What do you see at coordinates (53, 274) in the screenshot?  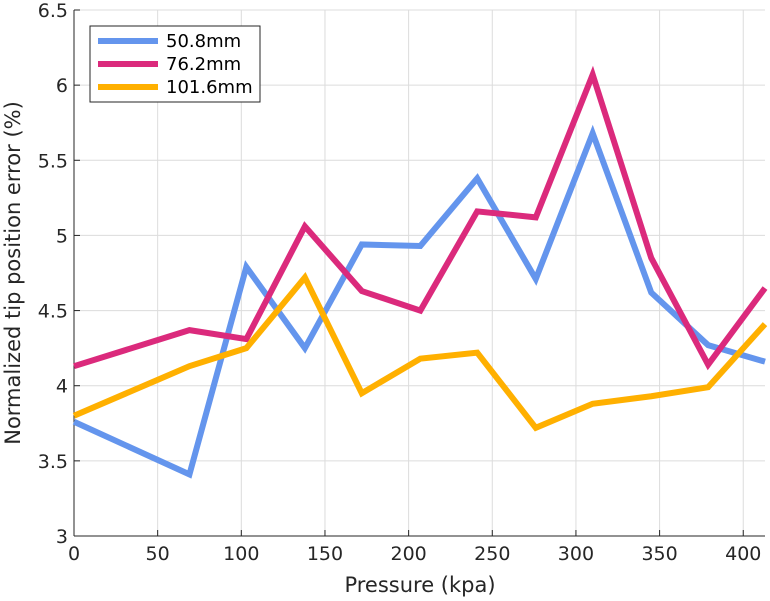 I see `y-tick-labels: 3 3.5 4 4.5 5 5.5 6 6.5` at bounding box center [53, 274].